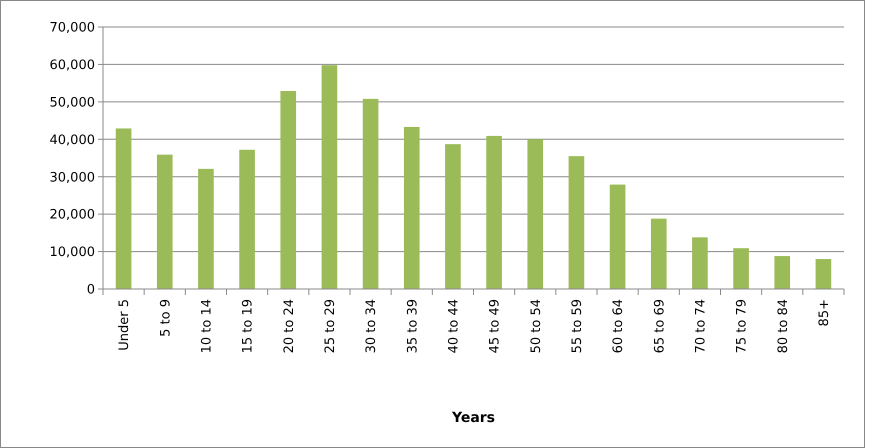 Image resolution: width=873 pixels, height=448 pixels. What do you see at coordinates (289, 326) in the screenshot?
I see `x-tick-label: 20 to 24` at bounding box center [289, 326].